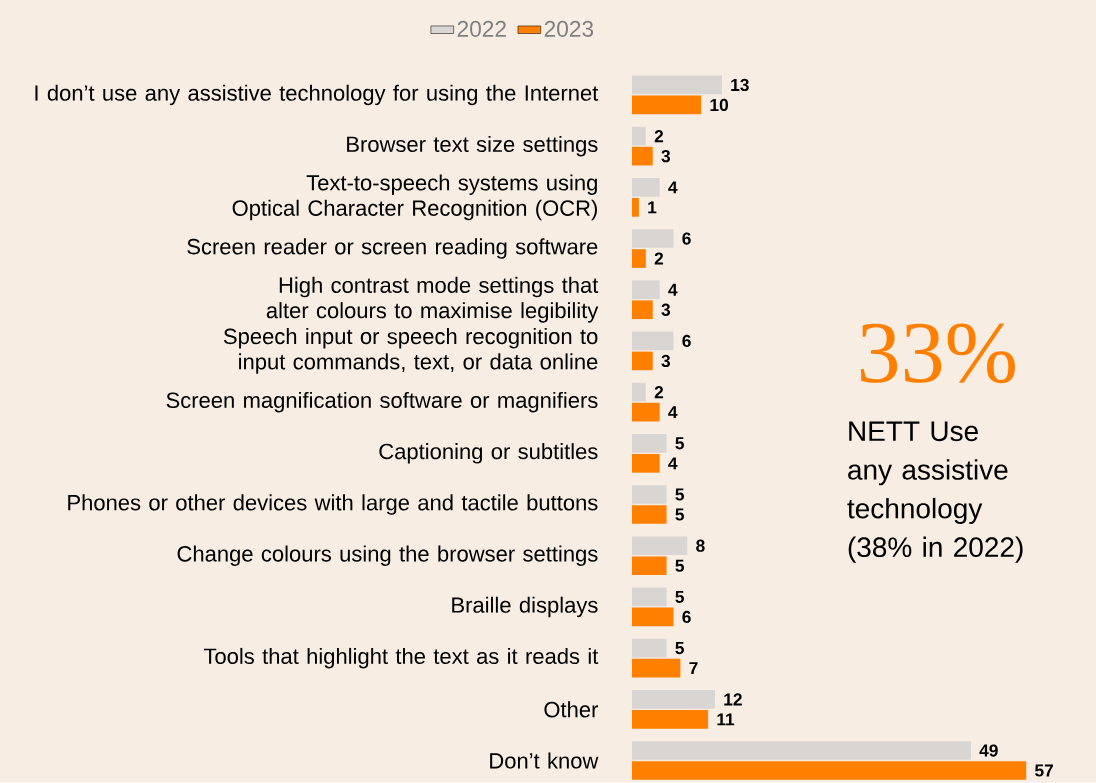 The width and height of the screenshot is (1096, 783). What do you see at coordinates (414, 197) in the screenshot?
I see `y-tick-label: Text-to-speech systems using Optical Character Recognition (OCR)` at bounding box center [414, 197].